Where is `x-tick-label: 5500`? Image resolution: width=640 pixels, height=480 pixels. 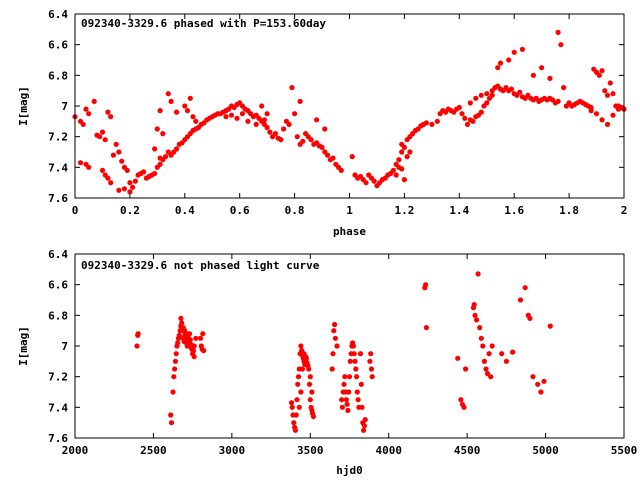
x-tick-label: 5500 is located at coordinates (624, 450).